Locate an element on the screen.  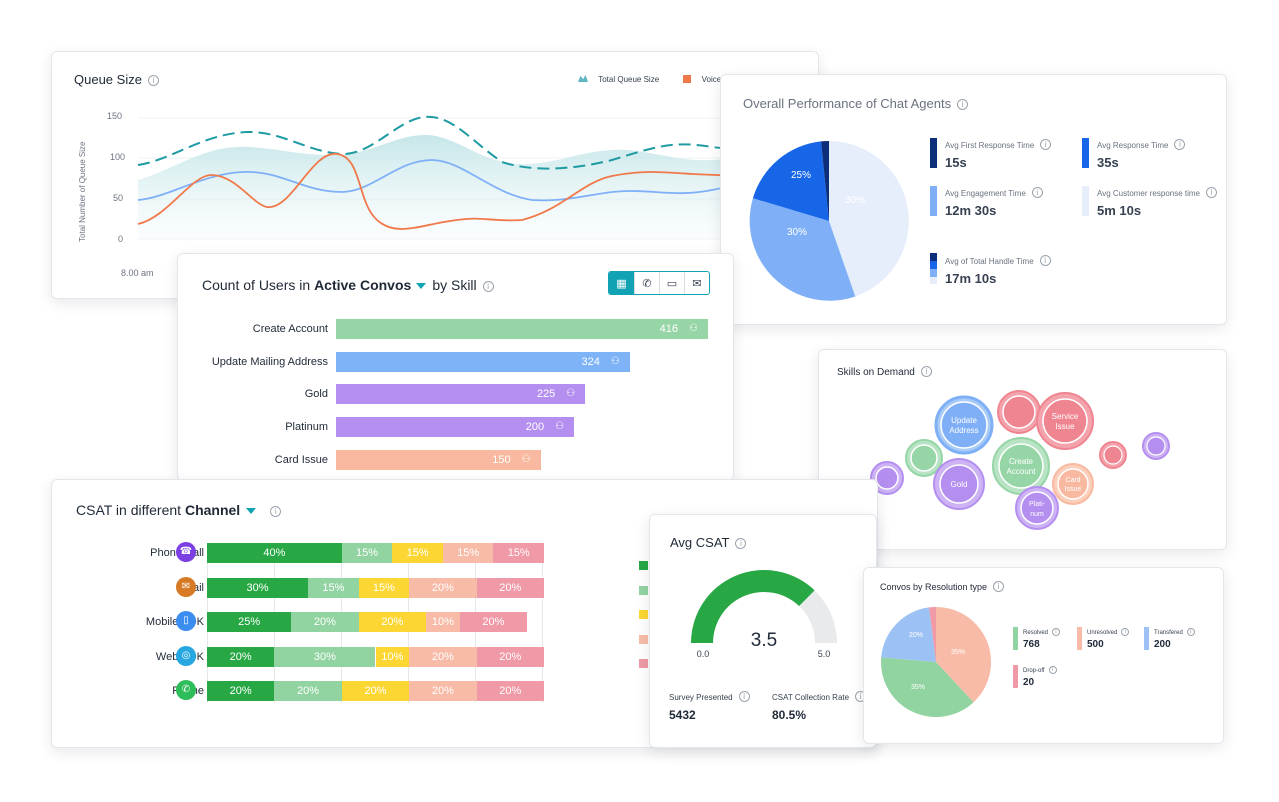
performance-pie: 25% 30% 30% is located at coordinates (829, 221).